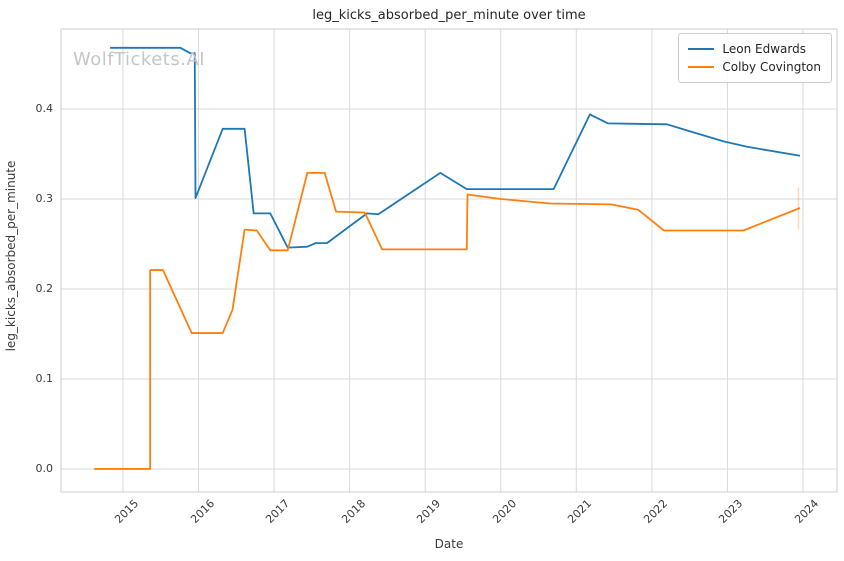  What do you see at coordinates (139, 59) in the screenshot?
I see `watermark: WolfTickets.AI` at bounding box center [139, 59].